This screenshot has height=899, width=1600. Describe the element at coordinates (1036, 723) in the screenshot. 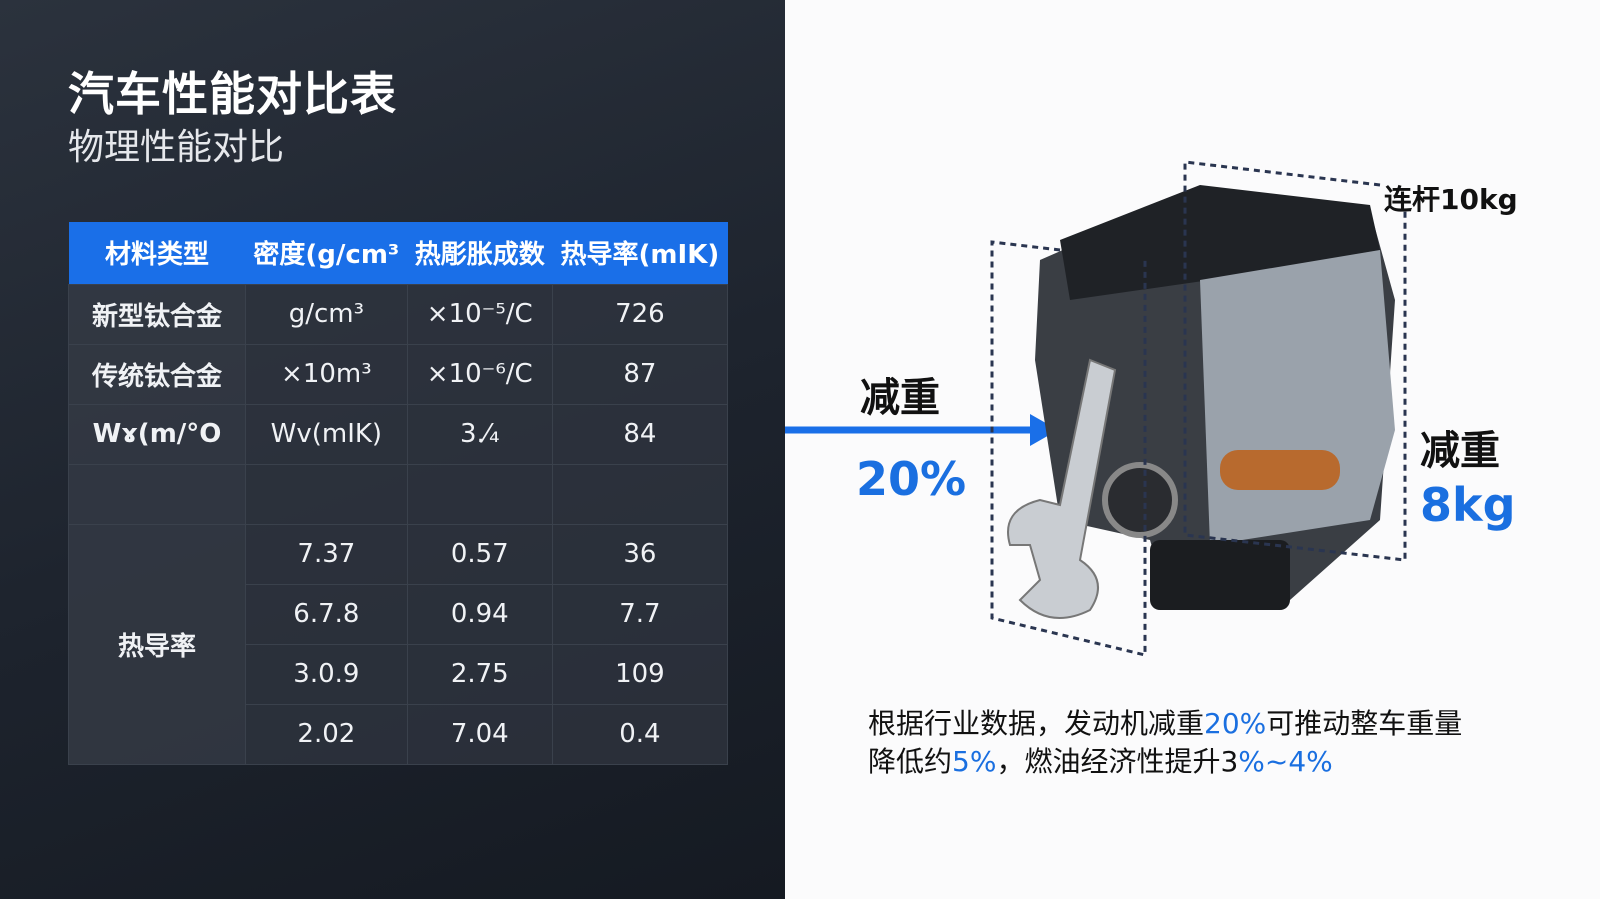

I see `note-text: 根据行业数据，发动机减重` at that location.